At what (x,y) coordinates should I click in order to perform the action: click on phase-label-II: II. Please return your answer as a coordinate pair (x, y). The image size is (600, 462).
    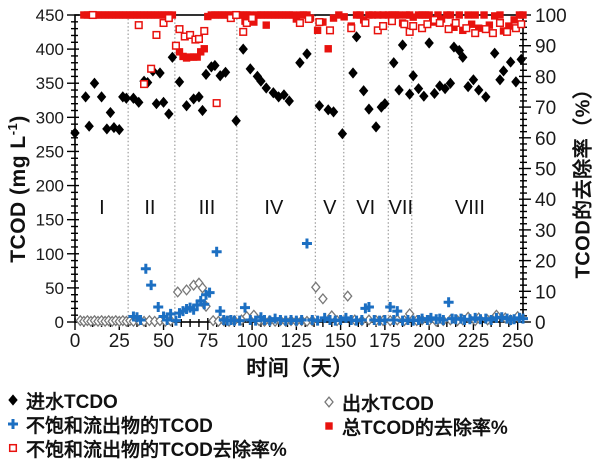
    Looking at the image, I should click on (149, 208).